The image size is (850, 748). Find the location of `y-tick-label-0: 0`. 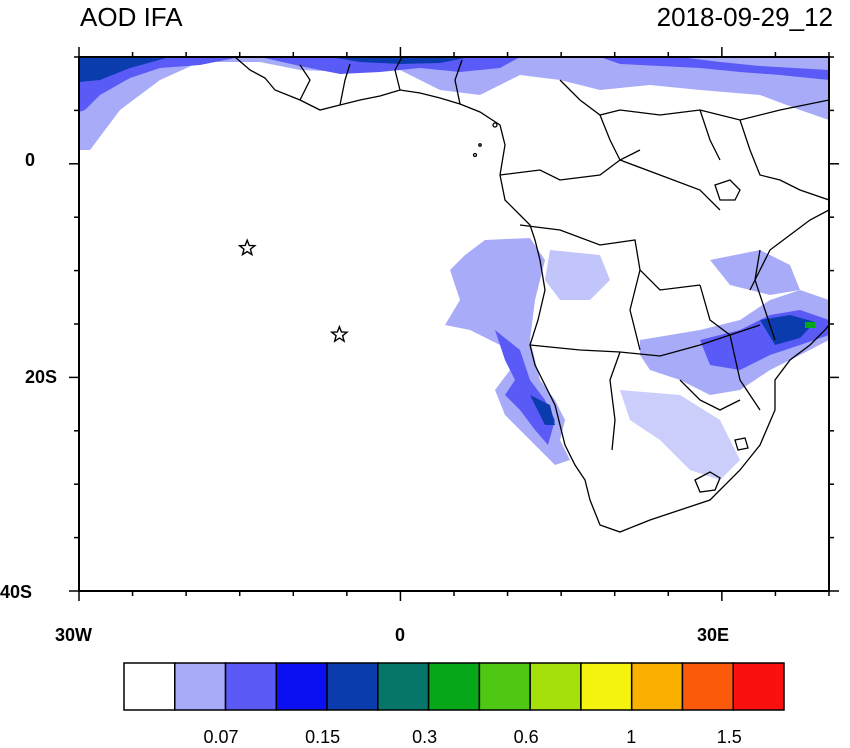

y-tick-label-0: 0 is located at coordinates (30, 160).